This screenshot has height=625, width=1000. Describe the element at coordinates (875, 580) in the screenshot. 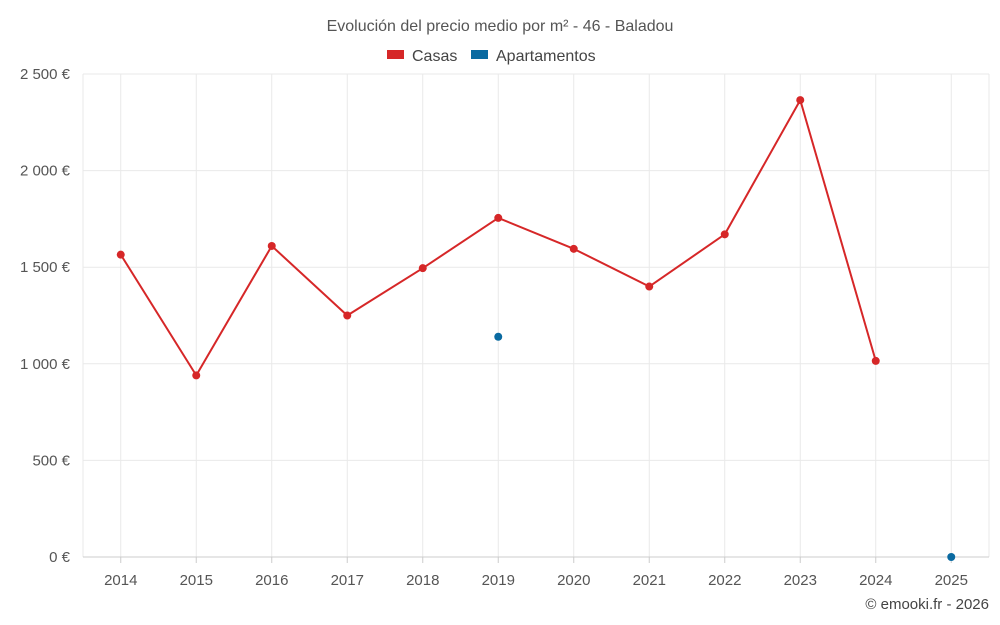

I see `x-tick-label: 2024` at that location.